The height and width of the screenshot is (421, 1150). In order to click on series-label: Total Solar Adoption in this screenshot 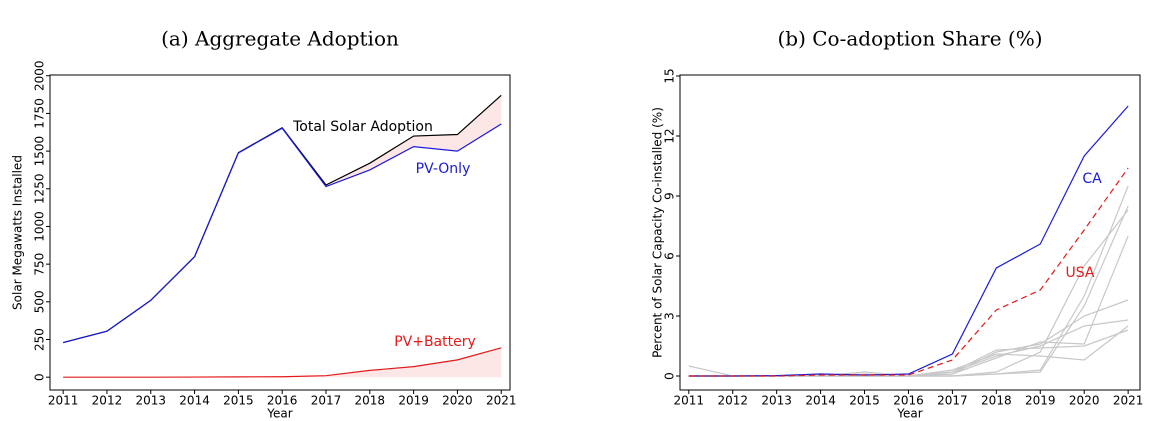, I will do `click(362, 127)`.